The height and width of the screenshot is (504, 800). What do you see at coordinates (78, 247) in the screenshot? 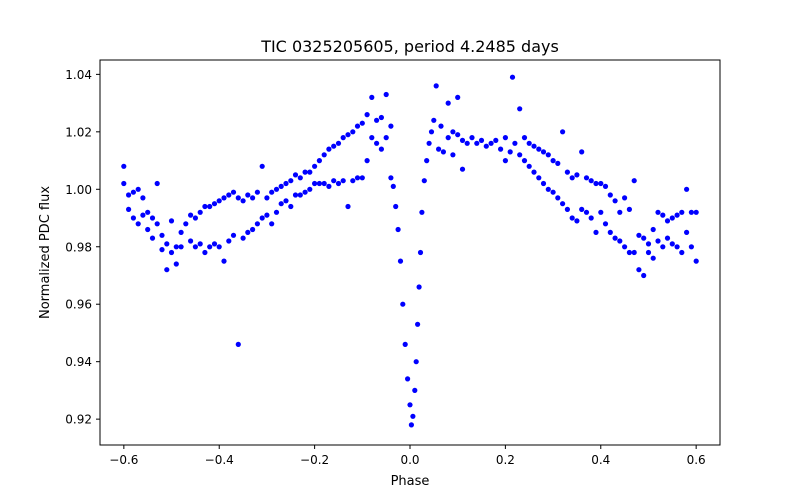
I see `y-tick-label: 0.98` at bounding box center [78, 247].